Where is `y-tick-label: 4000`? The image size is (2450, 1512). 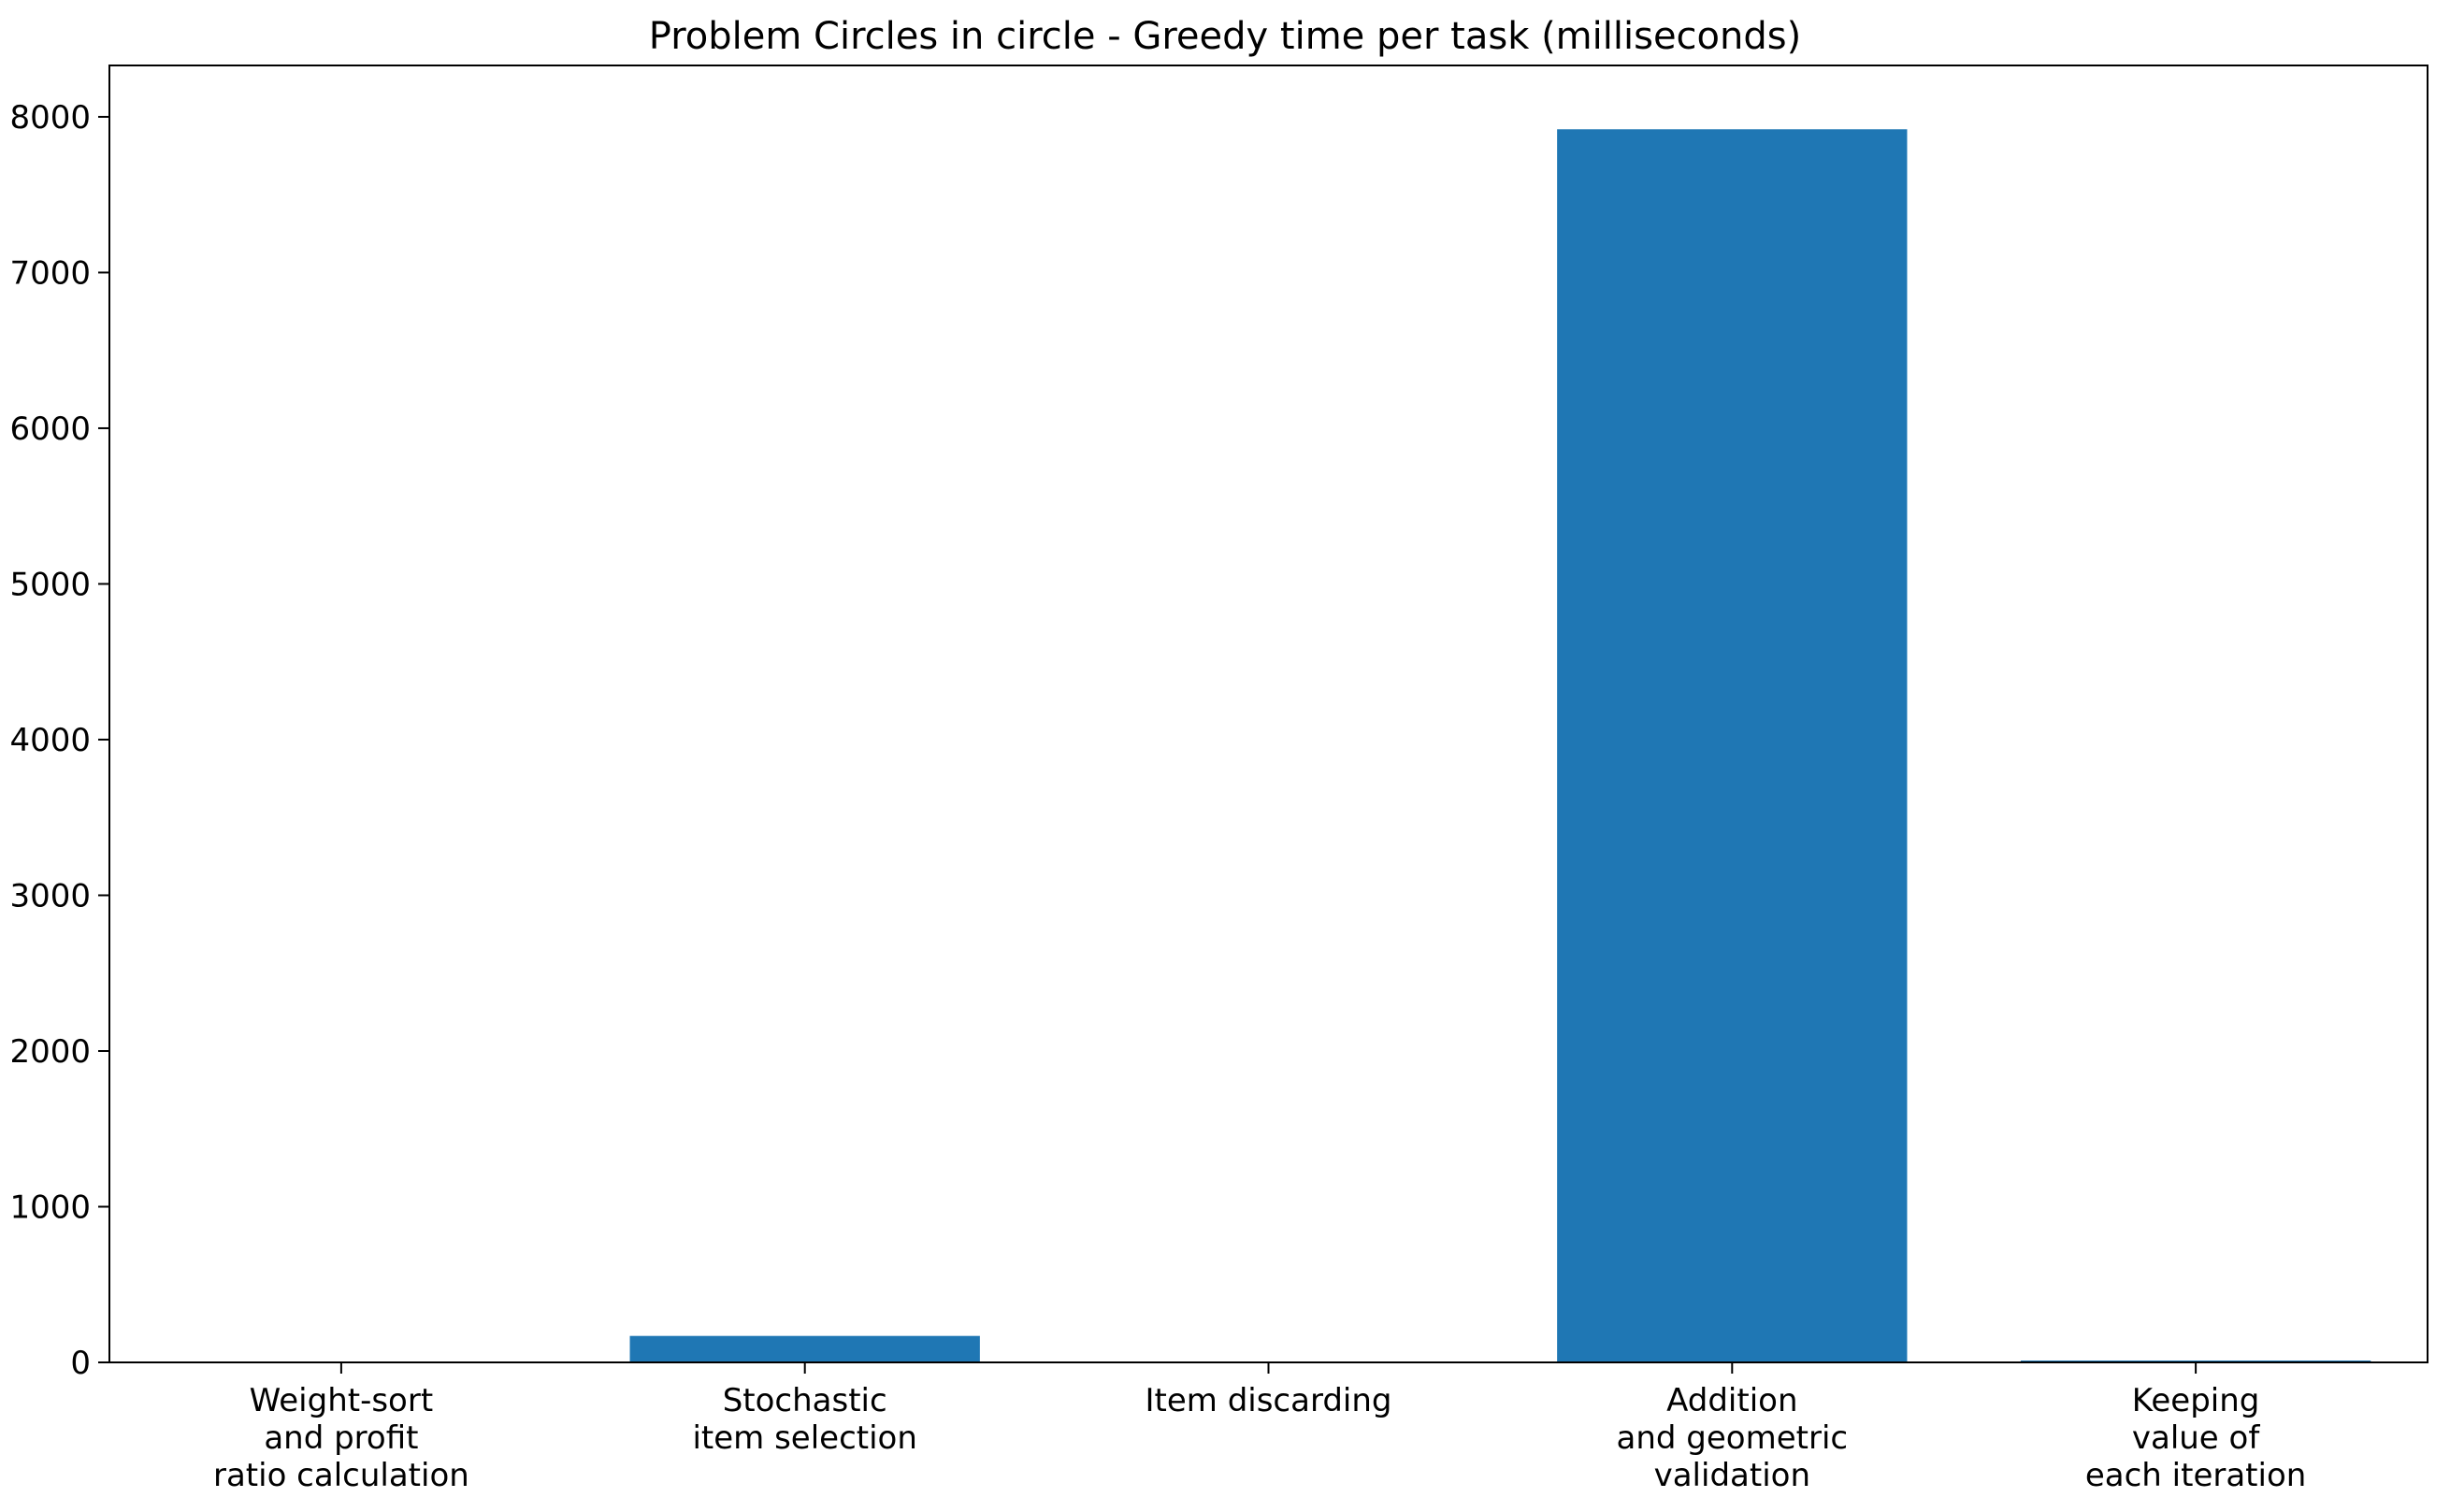
y-tick-label: 4000 is located at coordinates (50, 740).